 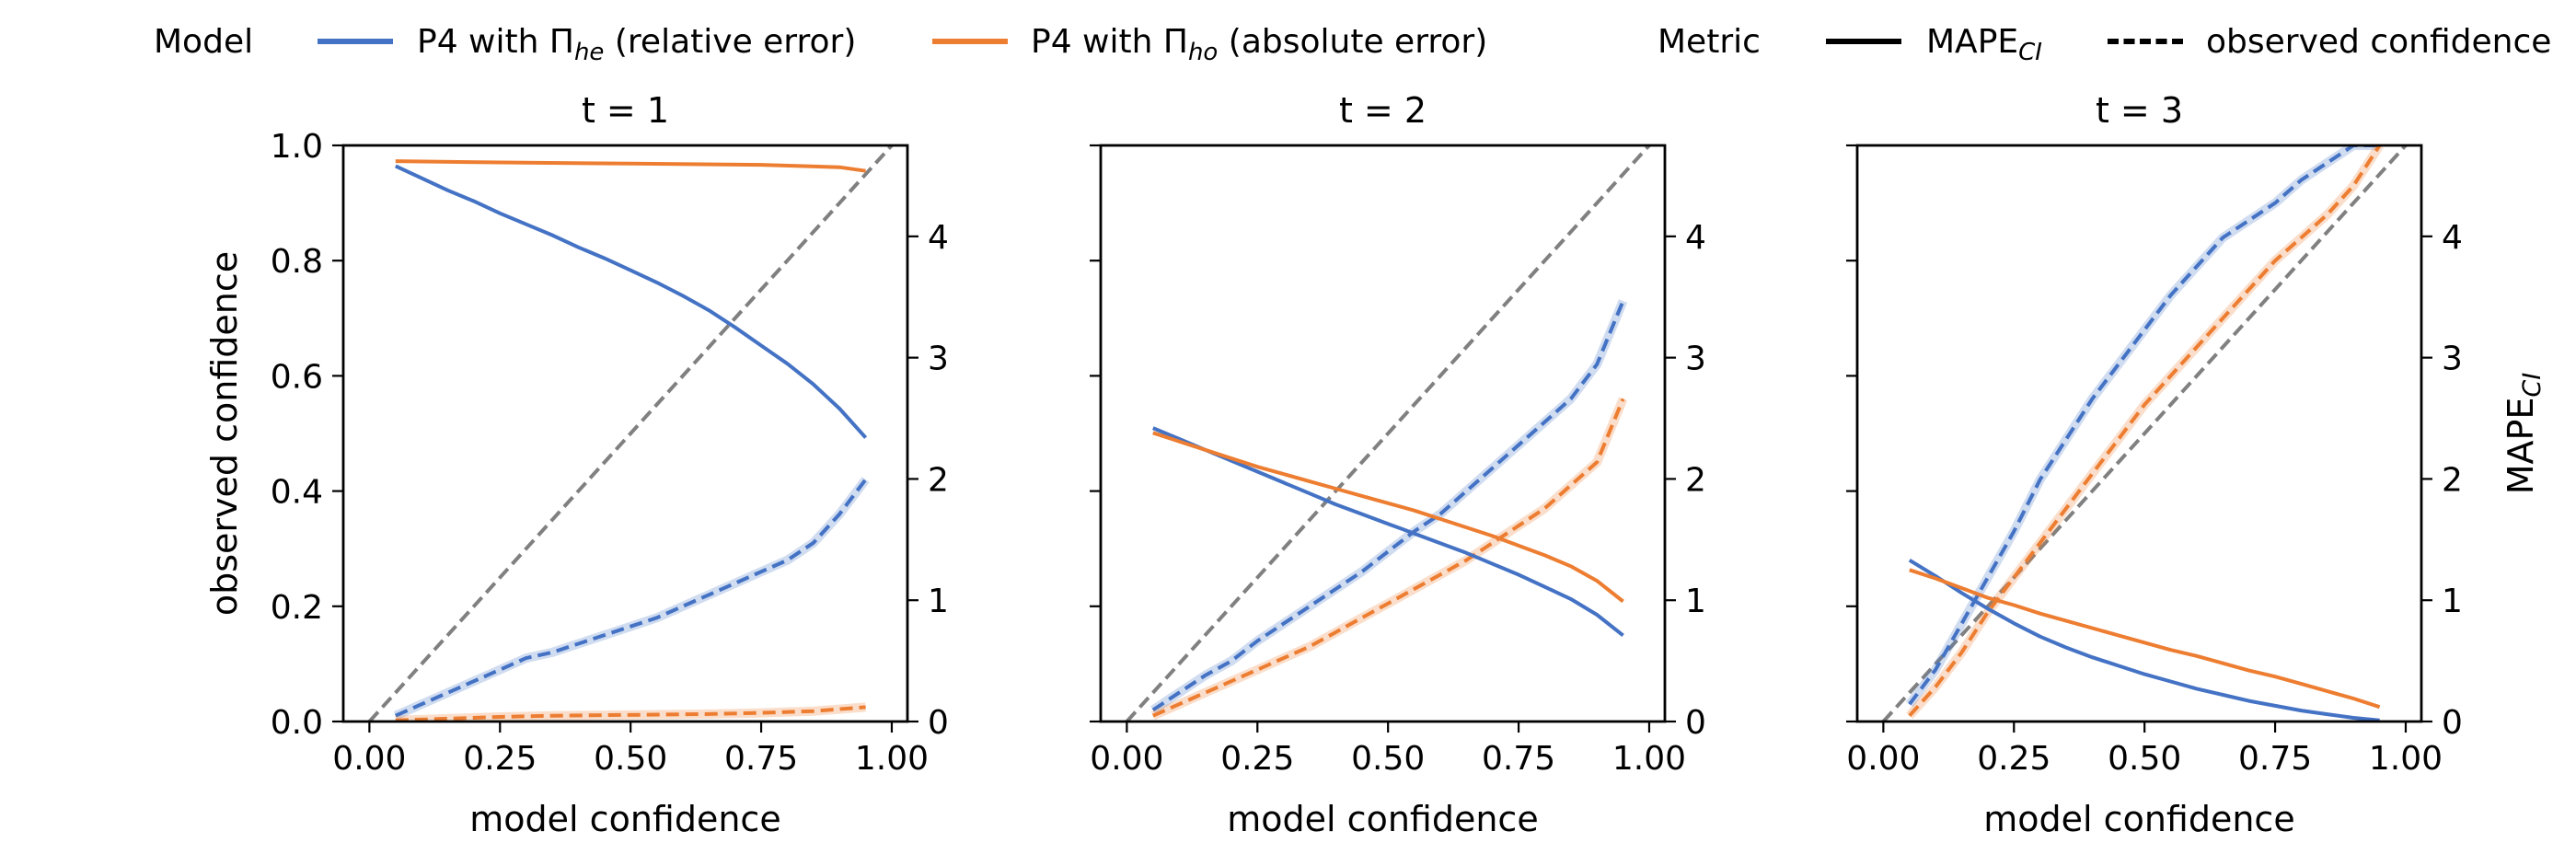 What do you see at coordinates (297, 262) in the screenshot?
I see `y-tick-label: 0.8` at bounding box center [297, 262].